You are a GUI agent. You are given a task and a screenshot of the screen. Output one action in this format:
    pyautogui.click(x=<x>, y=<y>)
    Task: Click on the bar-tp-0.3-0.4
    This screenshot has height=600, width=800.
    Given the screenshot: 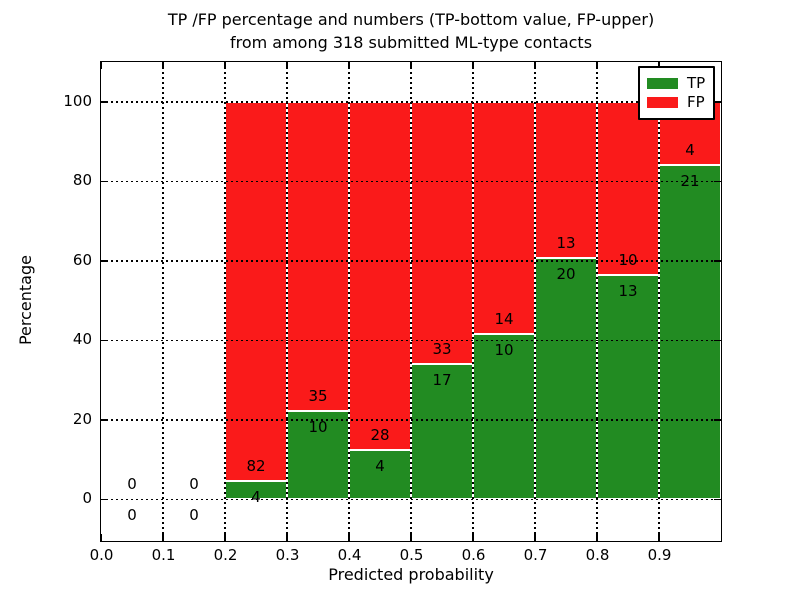 What is the action you would take?
    pyautogui.click(x=318, y=455)
    